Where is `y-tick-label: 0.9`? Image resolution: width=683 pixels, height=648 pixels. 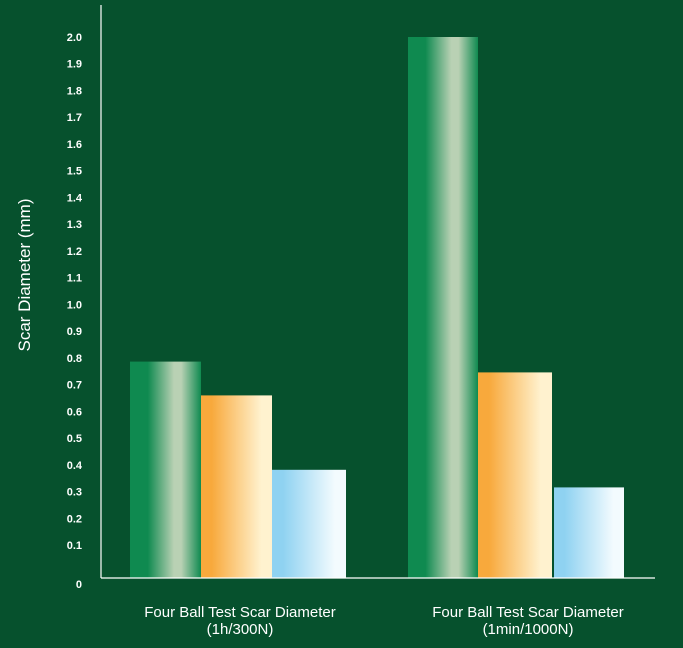
y-tick-label: 0.9 is located at coordinates (74, 332).